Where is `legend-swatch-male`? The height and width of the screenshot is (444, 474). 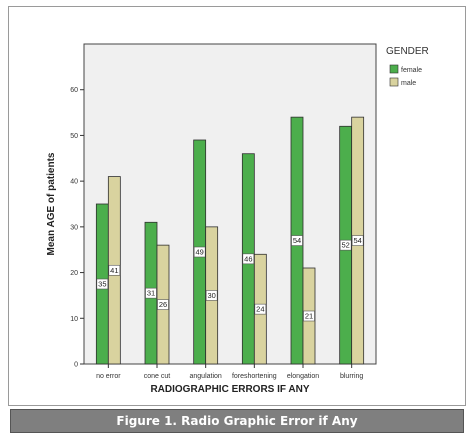
legend-swatch-male is located at coordinates (394, 82).